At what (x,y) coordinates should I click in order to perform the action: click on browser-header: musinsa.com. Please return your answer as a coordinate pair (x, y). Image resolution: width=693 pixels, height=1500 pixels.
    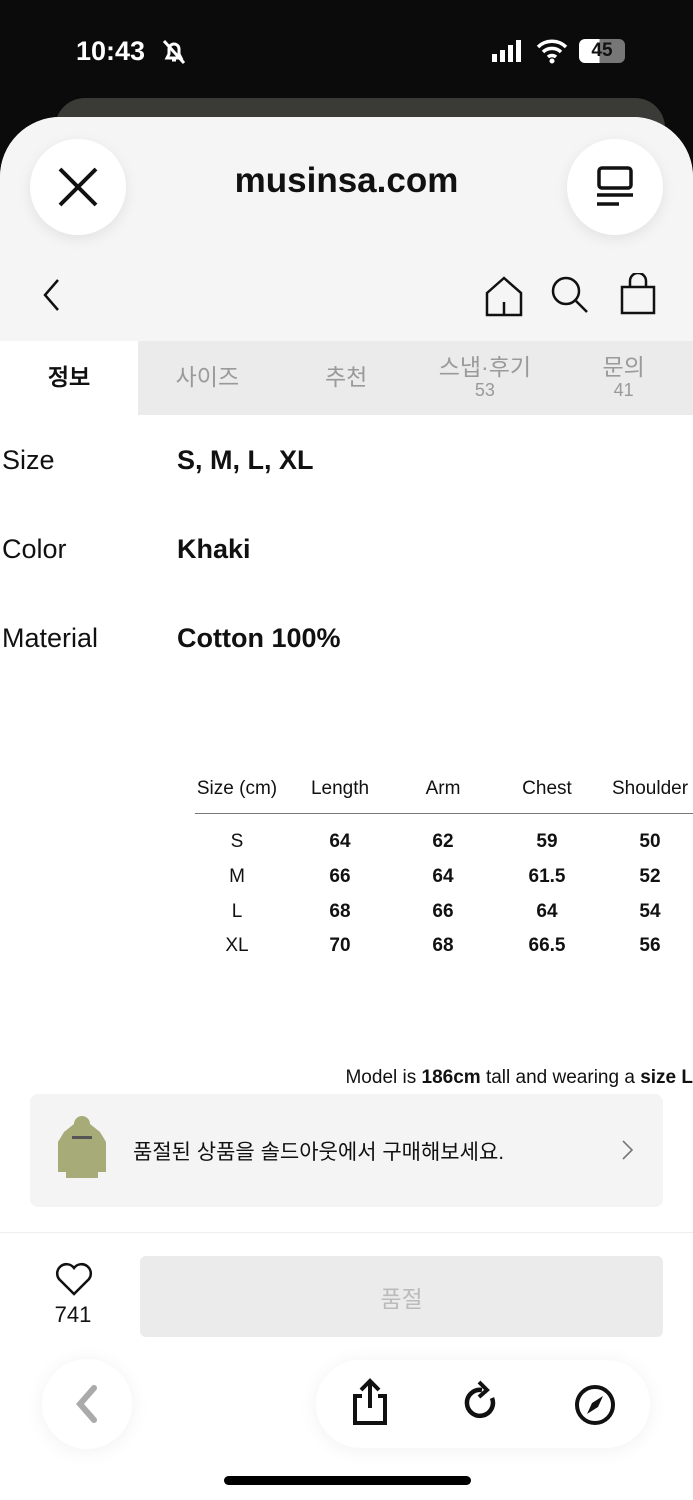
    Looking at the image, I should click on (346, 229).